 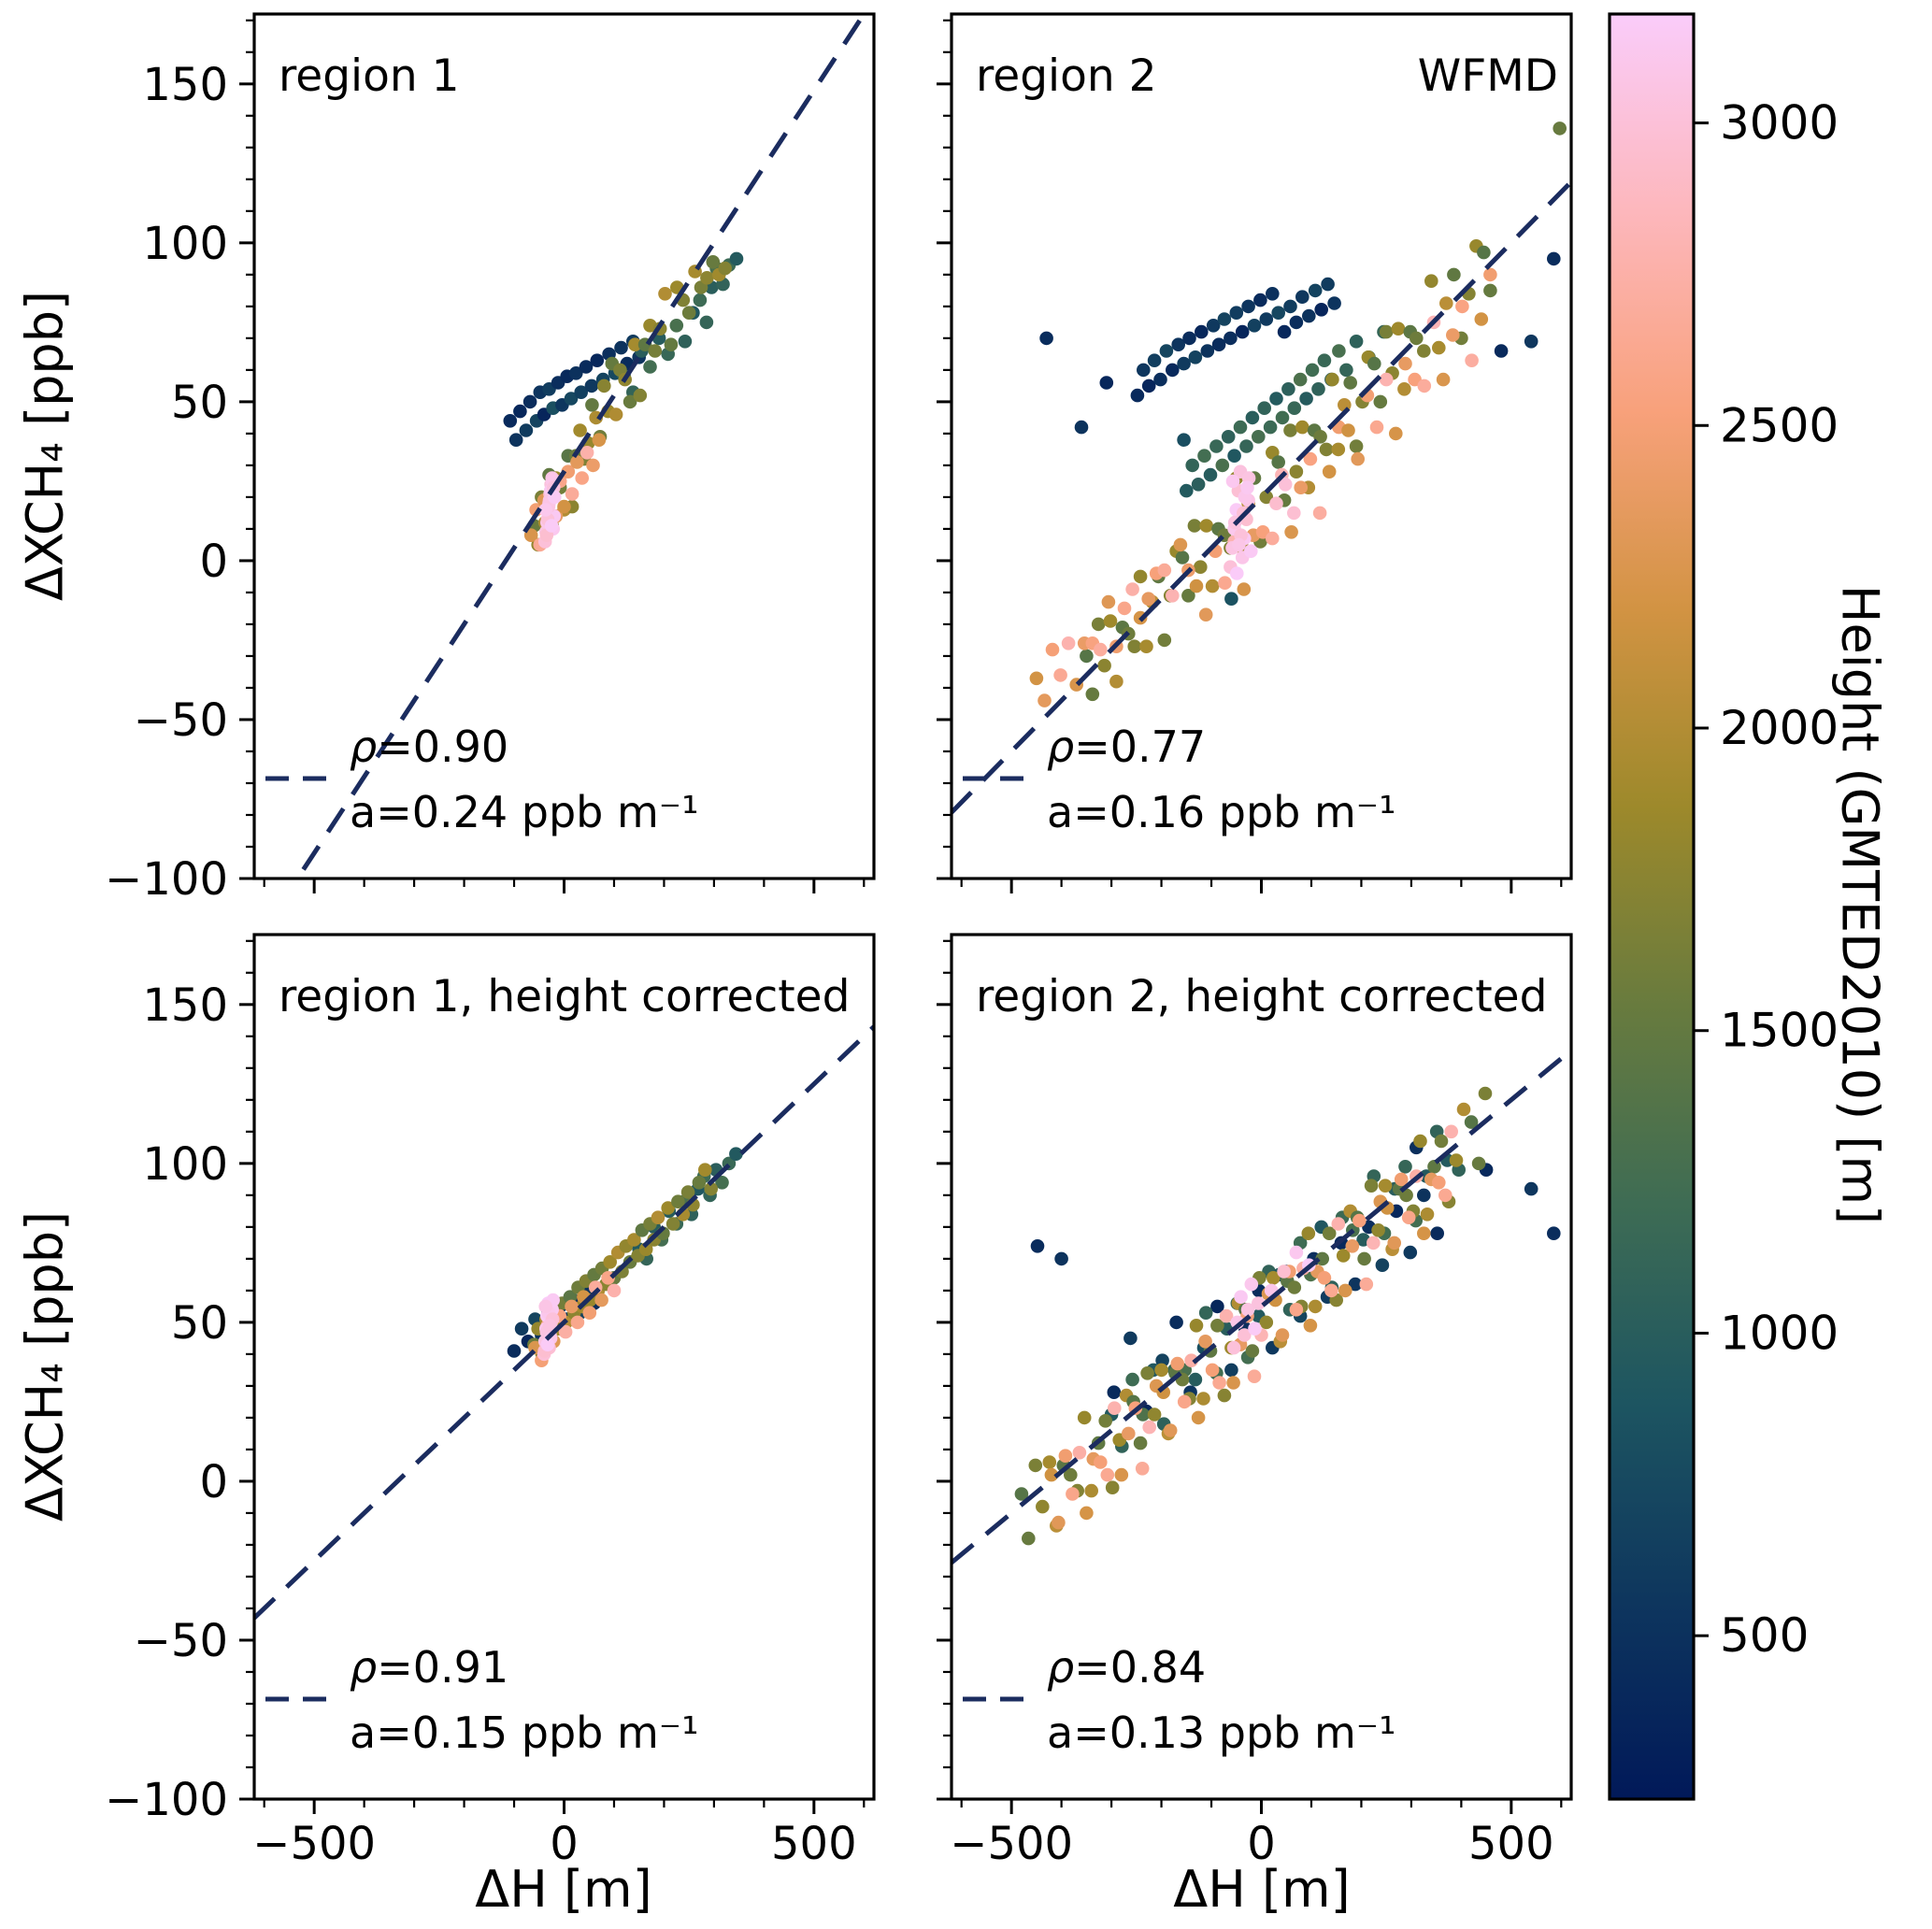 What do you see at coordinates (1221, 812) in the screenshot?
I see `legend-slope: a=0.16 ppb m⁻¹` at bounding box center [1221, 812].